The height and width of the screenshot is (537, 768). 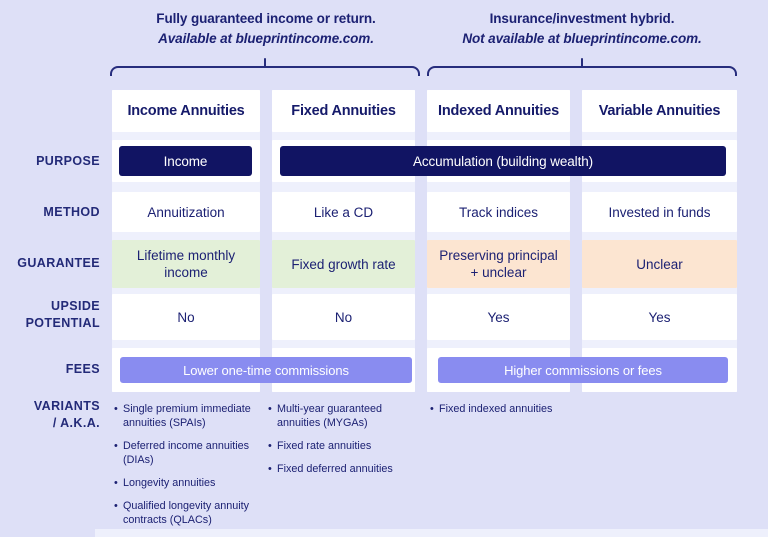 What do you see at coordinates (431, 533) in the screenshot?
I see `bottom-section-edge` at bounding box center [431, 533].